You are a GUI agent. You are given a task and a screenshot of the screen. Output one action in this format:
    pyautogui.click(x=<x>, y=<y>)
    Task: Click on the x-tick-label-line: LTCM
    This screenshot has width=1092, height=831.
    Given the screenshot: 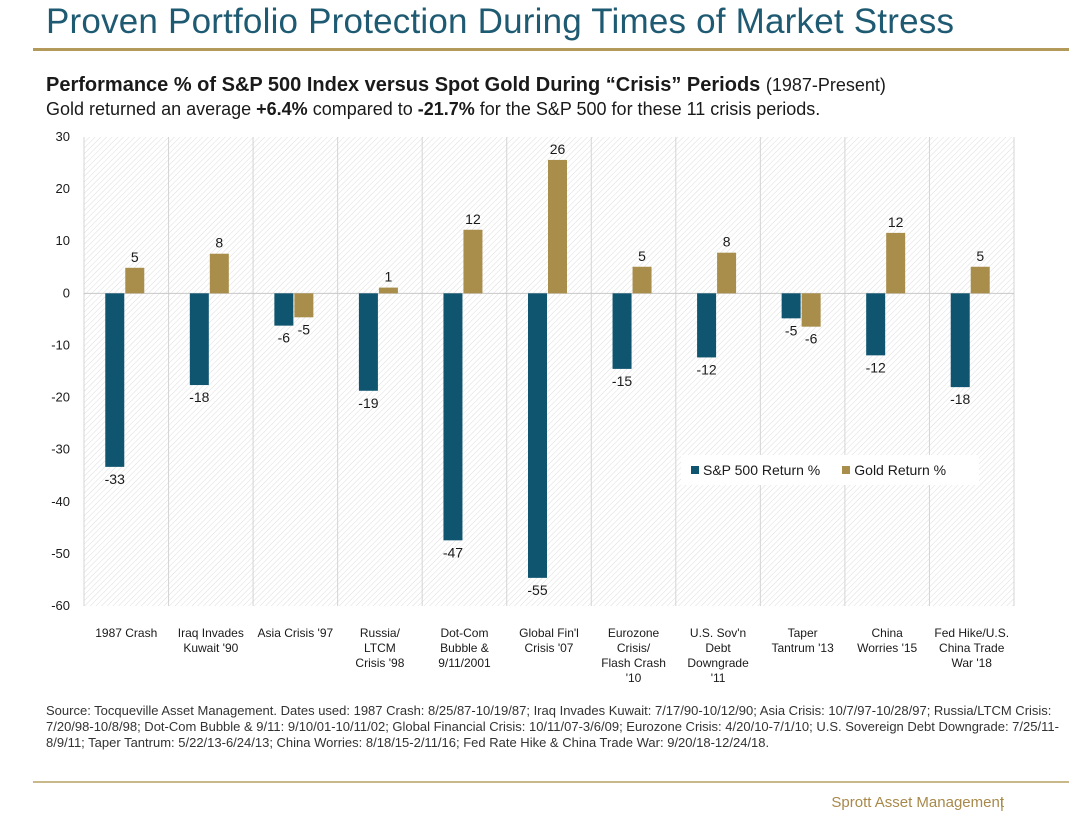 What is the action you would take?
    pyautogui.click(x=380, y=648)
    